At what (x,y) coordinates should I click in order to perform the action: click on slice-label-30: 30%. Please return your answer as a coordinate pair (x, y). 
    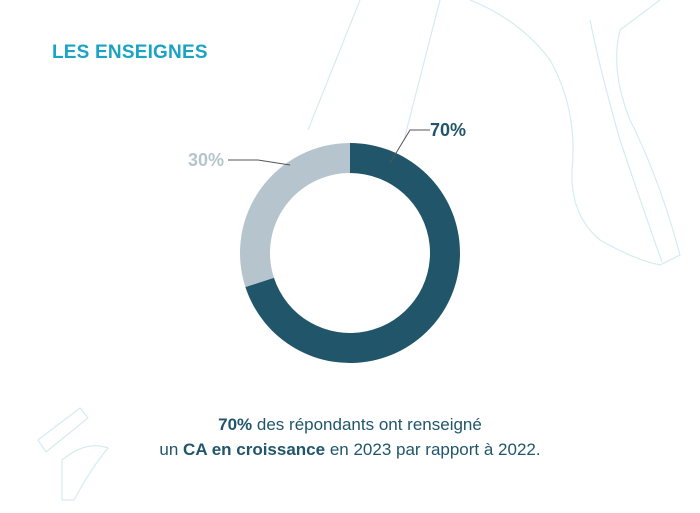
    Looking at the image, I should click on (206, 160).